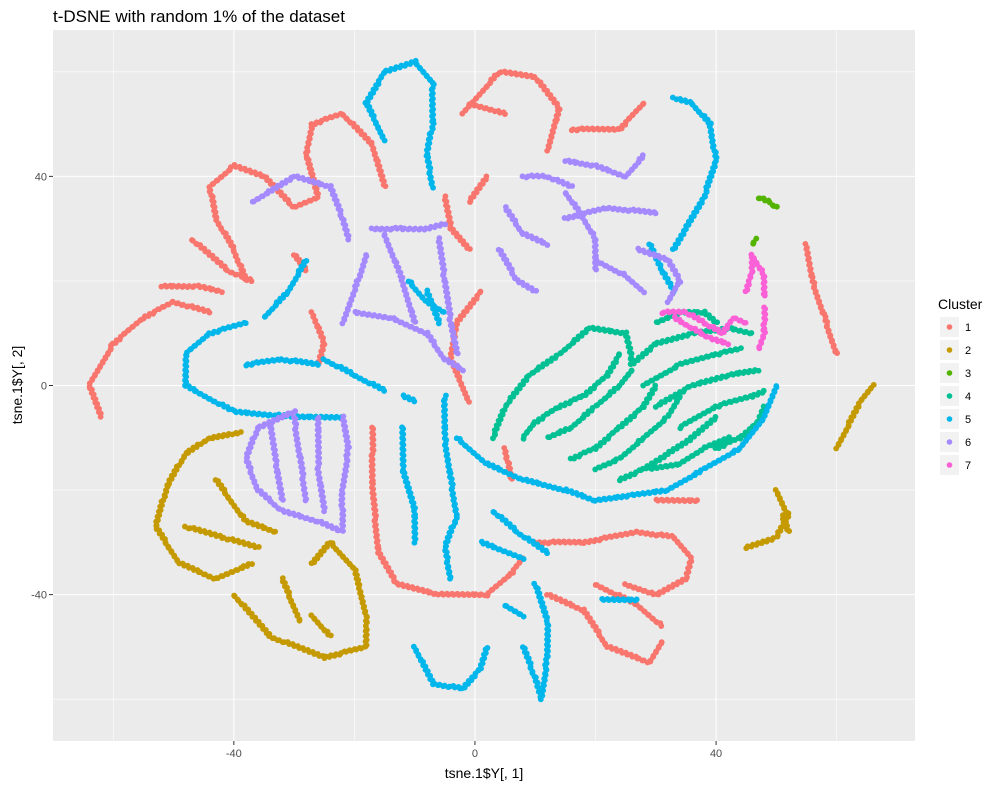 Image resolution: width=1000 pixels, height=788 pixels. Describe the element at coordinates (199, 16) in the screenshot. I see `chart-title: t-DSNE with random 1% of the dataset` at that location.